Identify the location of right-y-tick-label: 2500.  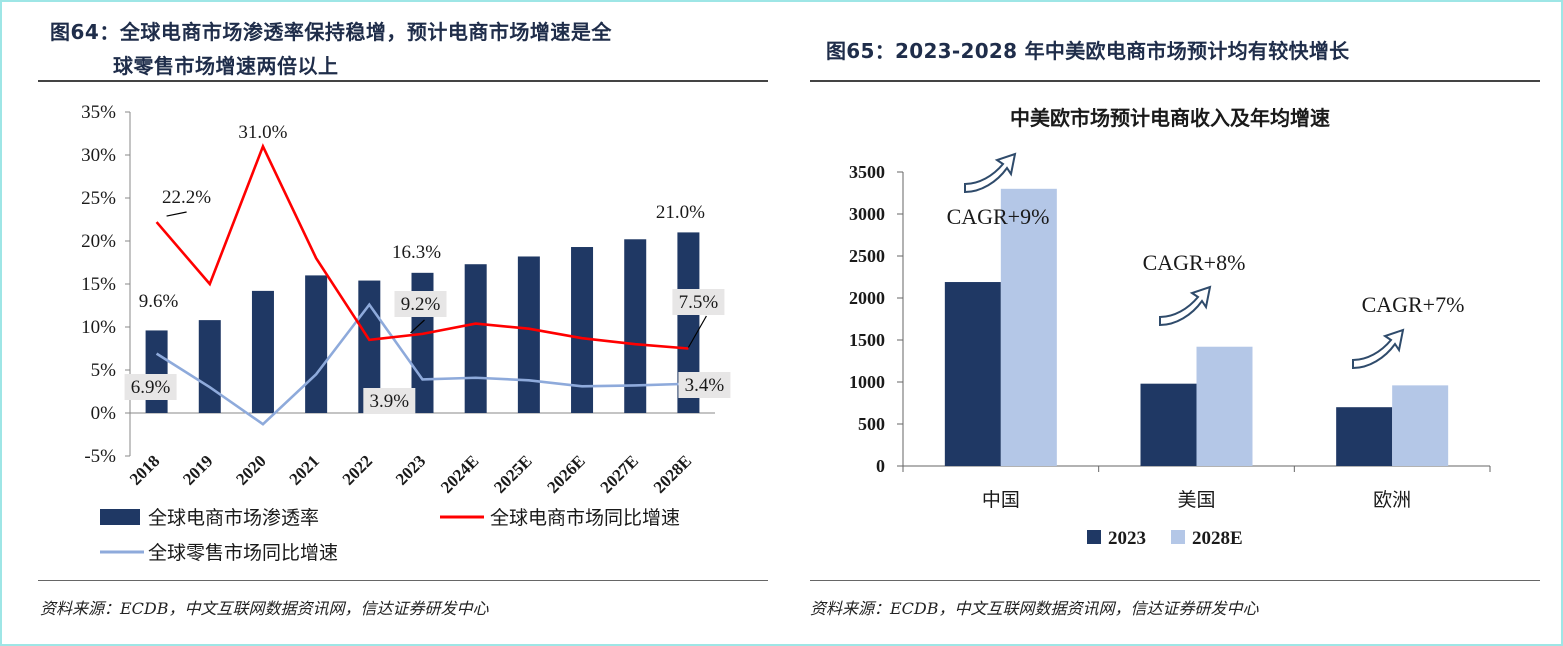
(867, 256).